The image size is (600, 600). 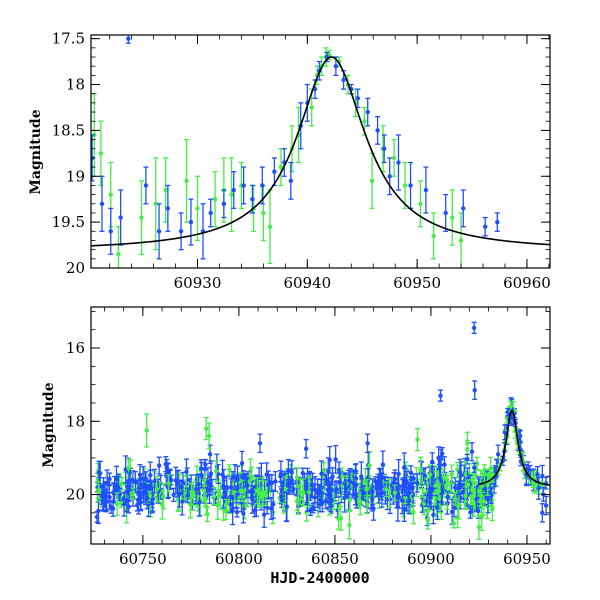 What do you see at coordinates (431, 559) in the screenshot?
I see `bottom-x-tick-label: 60900` at bounding box center [431, 559].